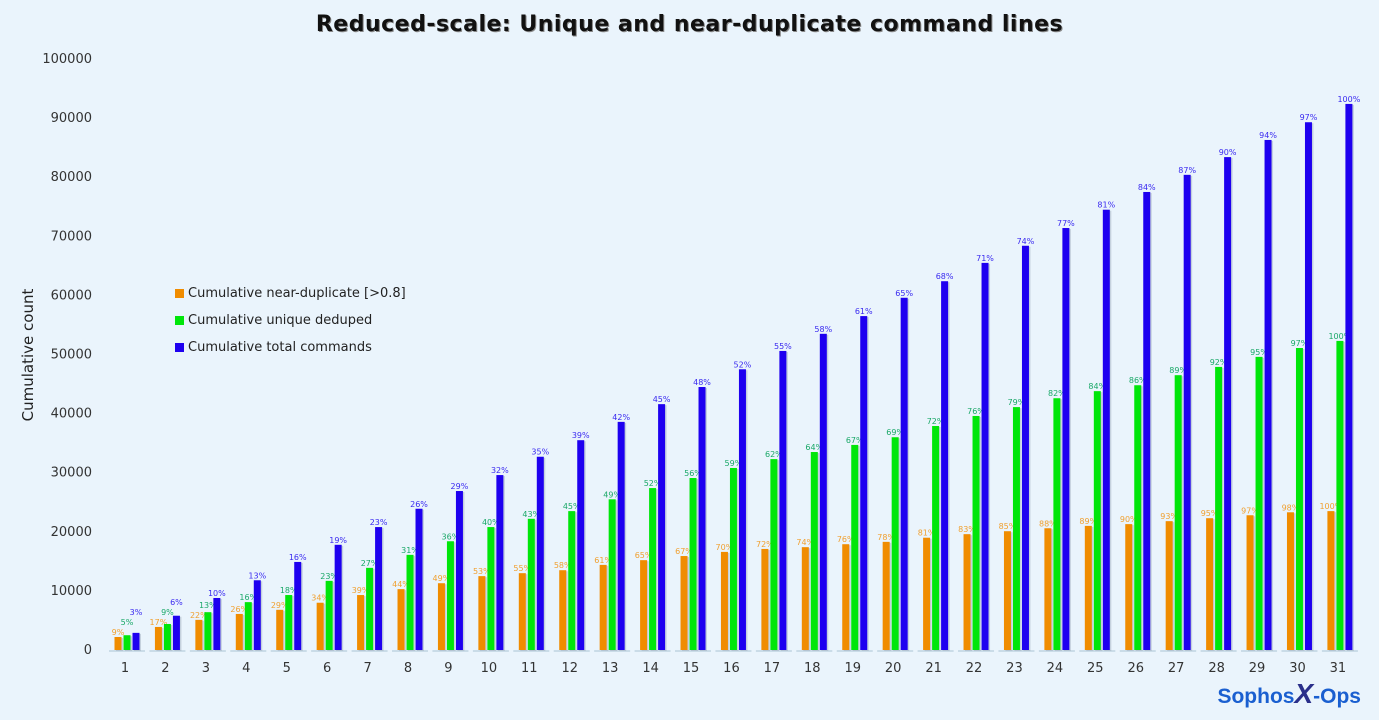 This screenshot has height=720, width=1379. I want to click on data-label: 5%, so click(127, 622).